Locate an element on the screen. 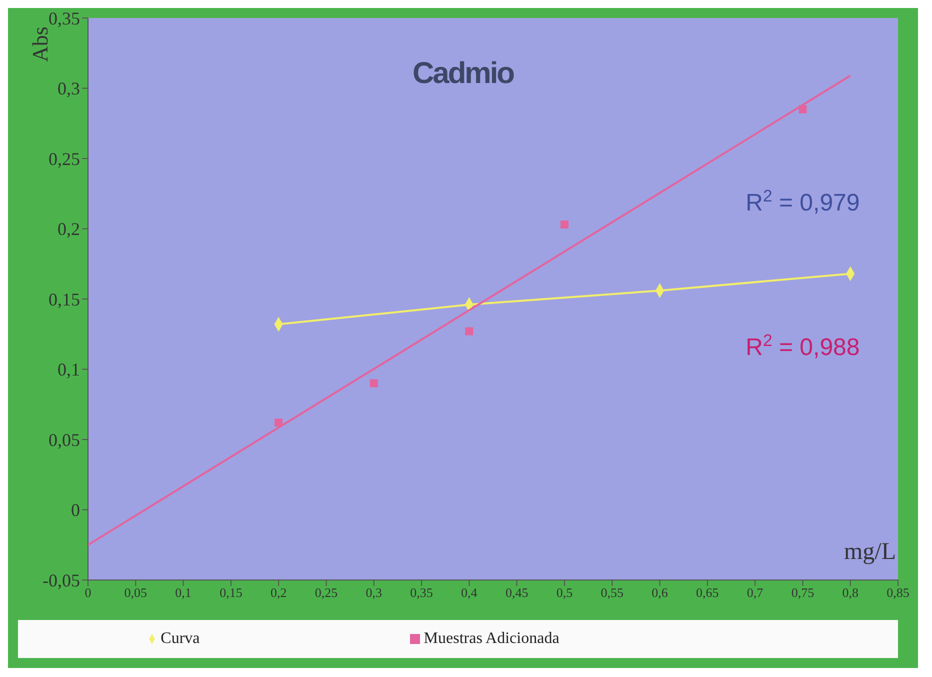 The width and height of the screenshot is (932, 677). x-tick-label: 0,6 is located at coordinates (660, 592).